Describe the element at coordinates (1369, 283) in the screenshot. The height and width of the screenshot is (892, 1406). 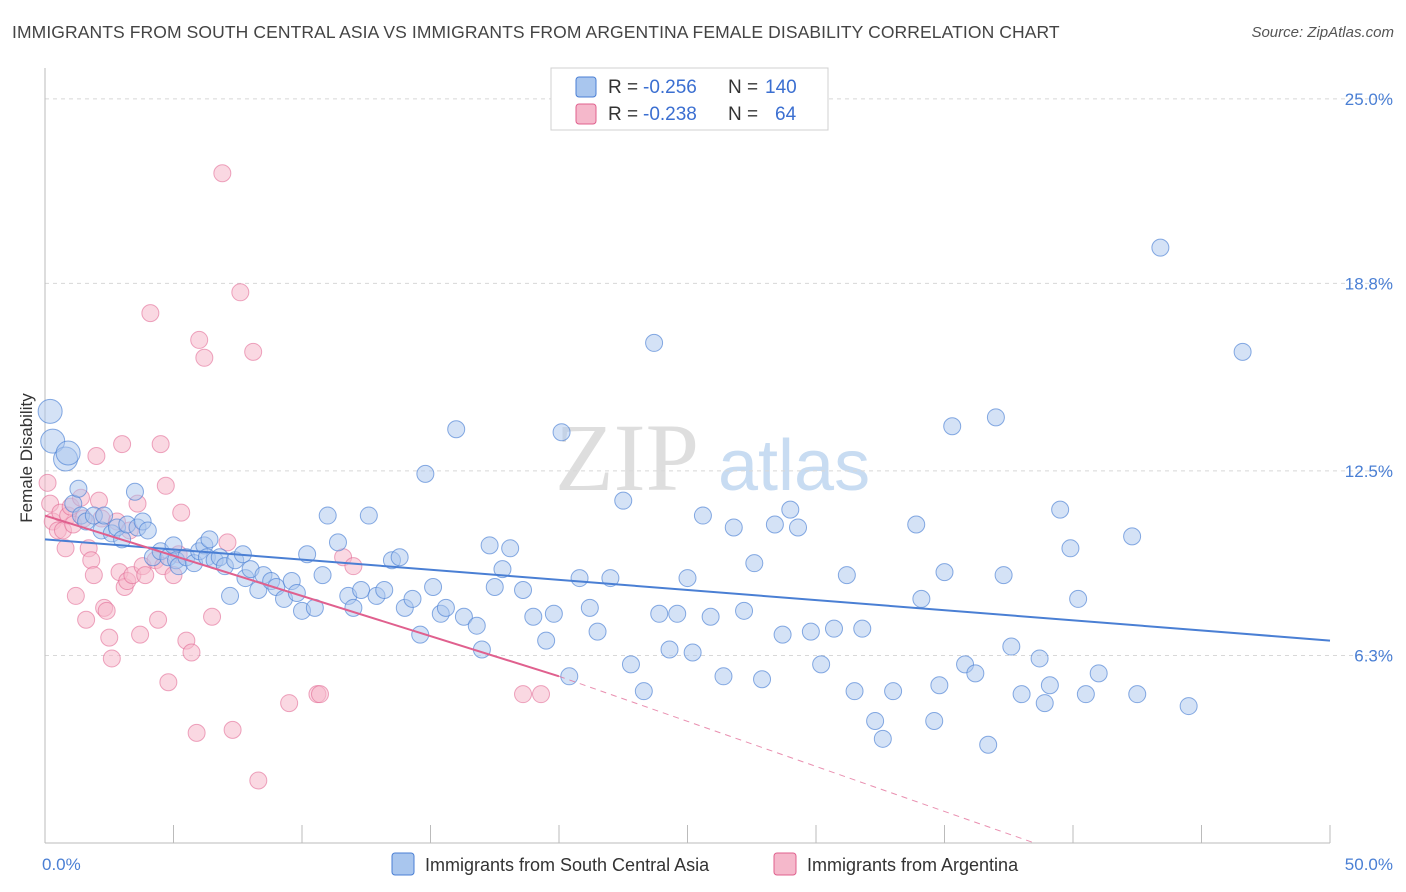
I see `y-tick-label: 18.8%` at that location.